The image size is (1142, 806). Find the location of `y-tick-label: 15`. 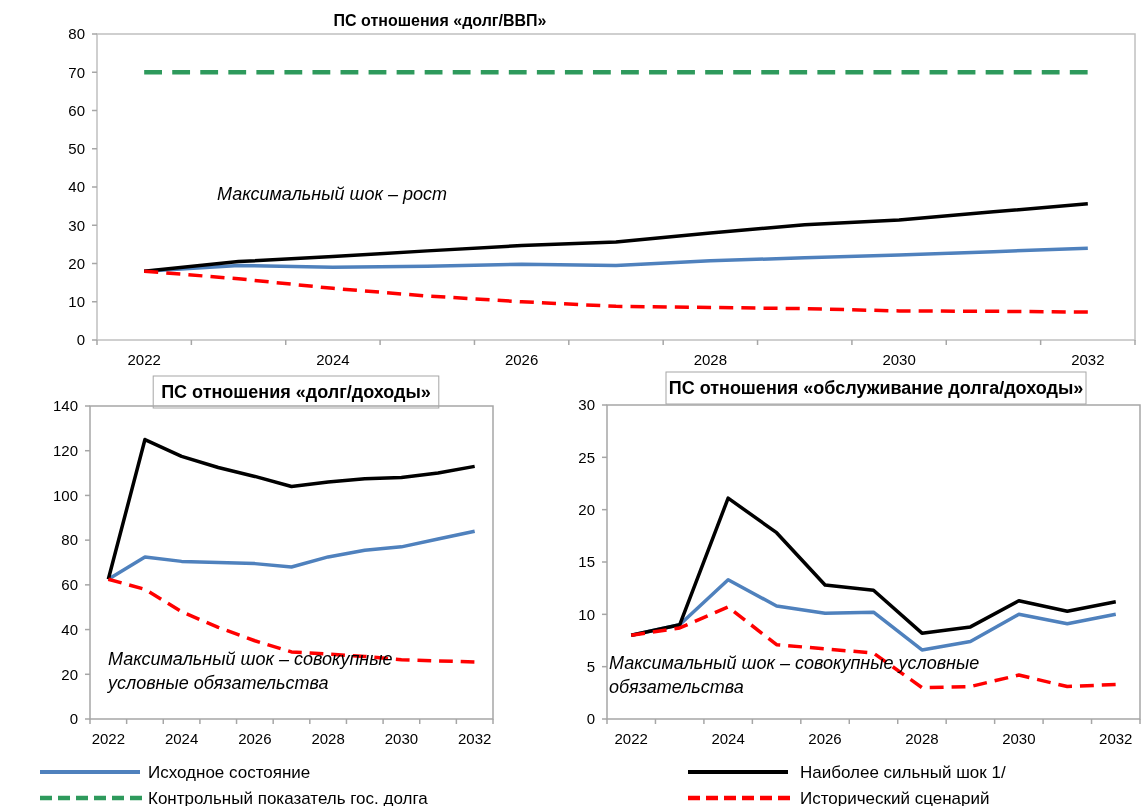

y-tick-label: 15 is located at coordinates (586, 562).